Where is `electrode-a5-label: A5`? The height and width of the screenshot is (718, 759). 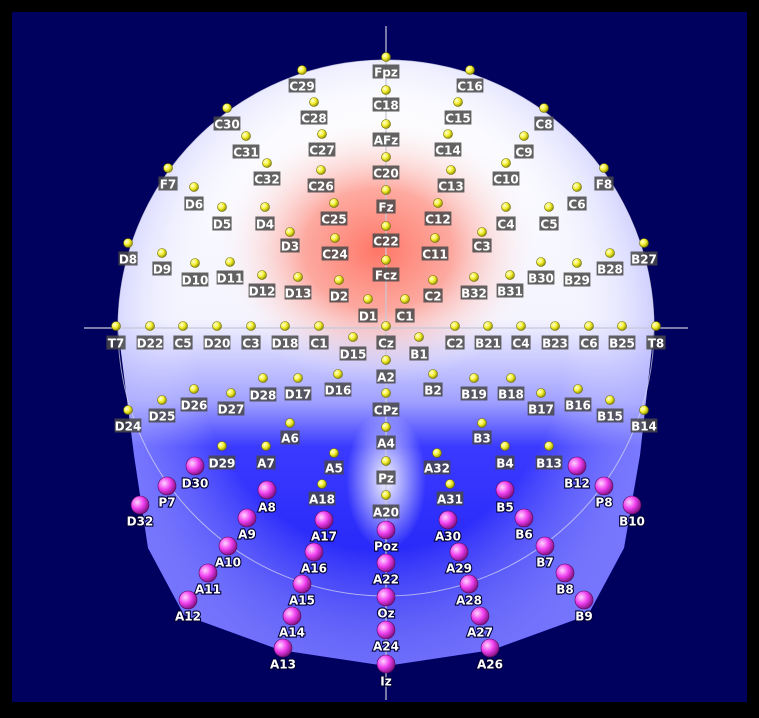 electrode-a5-label: A5 is located at coordinates (334, 468).